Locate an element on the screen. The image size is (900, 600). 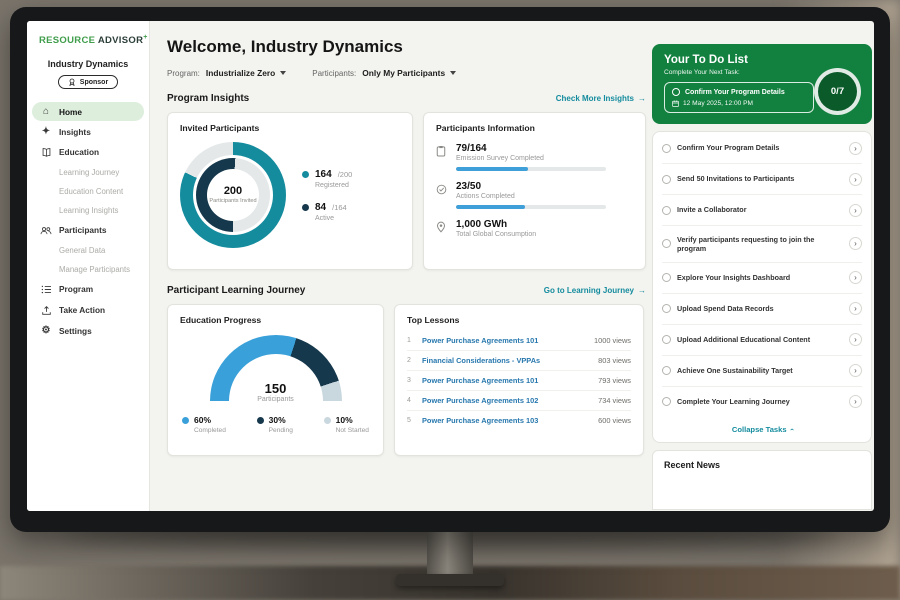
sidebar-item-program: Program is located at coordinates (88, 289).